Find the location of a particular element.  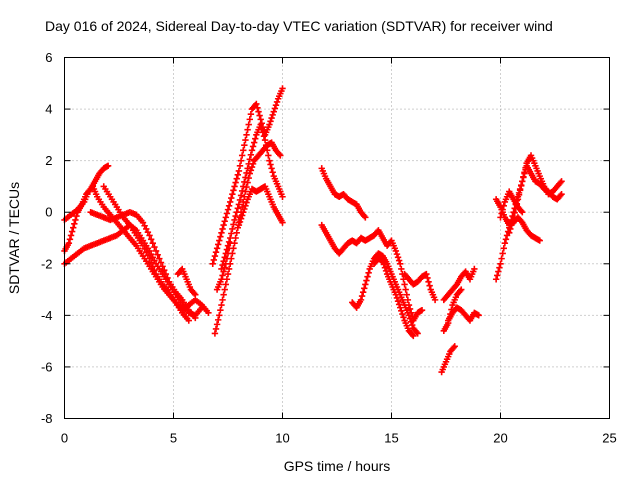

x-tick-label: 25 is located at coordinates (609, 438).